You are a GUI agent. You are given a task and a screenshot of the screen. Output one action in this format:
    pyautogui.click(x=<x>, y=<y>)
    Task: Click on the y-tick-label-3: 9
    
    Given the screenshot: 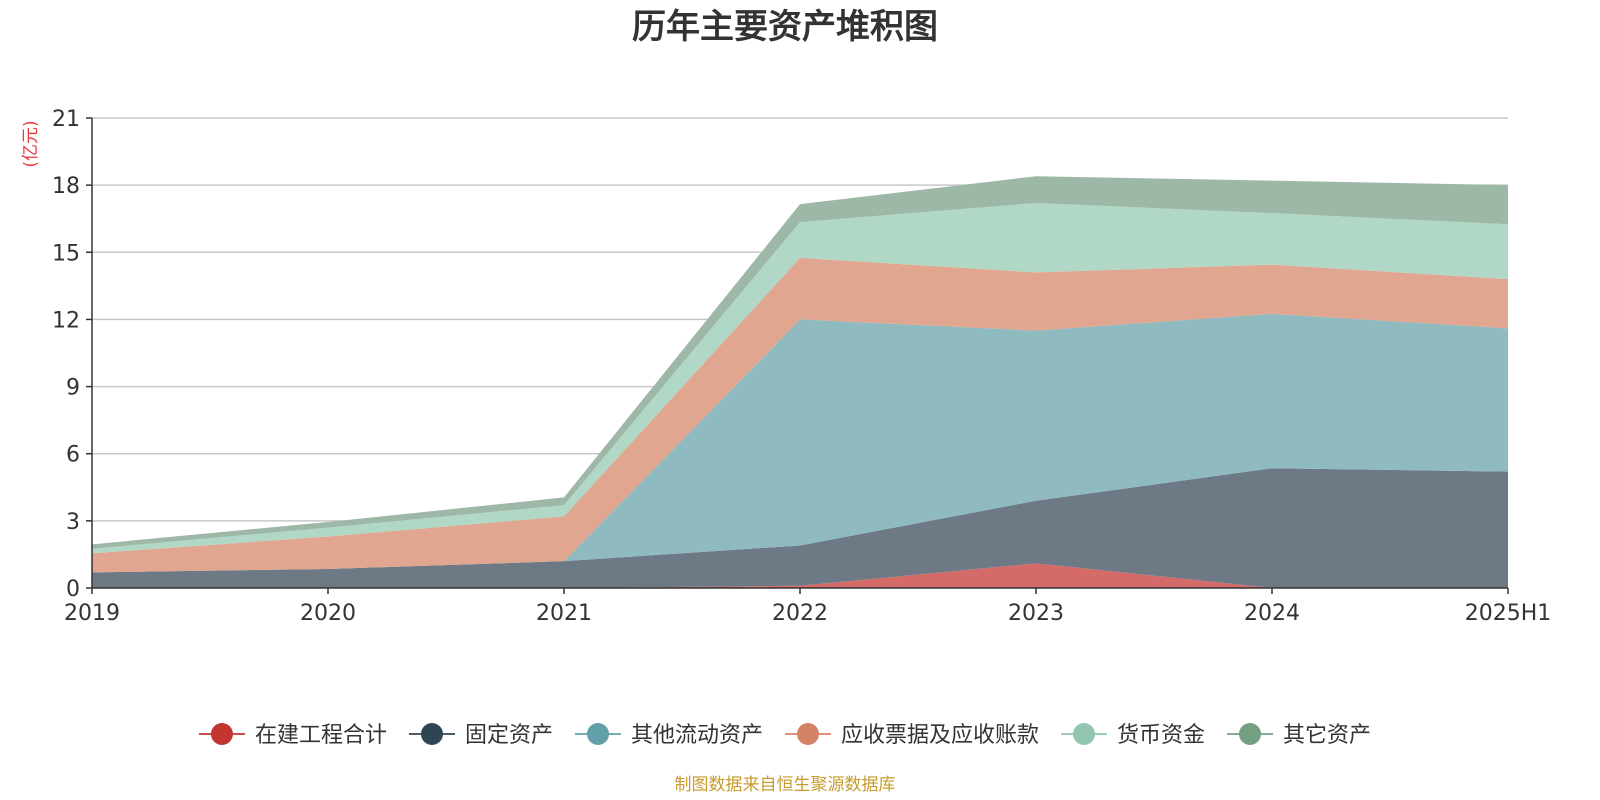 What is the action you would take?
    pyautogui.click(x=73, y=388)
    